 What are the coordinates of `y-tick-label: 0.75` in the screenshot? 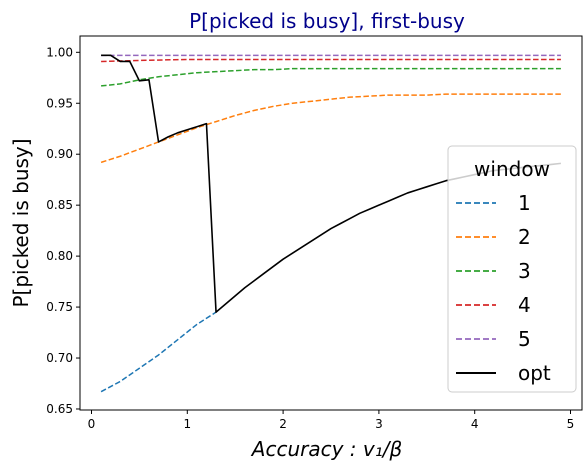 It's located at (59, 307).